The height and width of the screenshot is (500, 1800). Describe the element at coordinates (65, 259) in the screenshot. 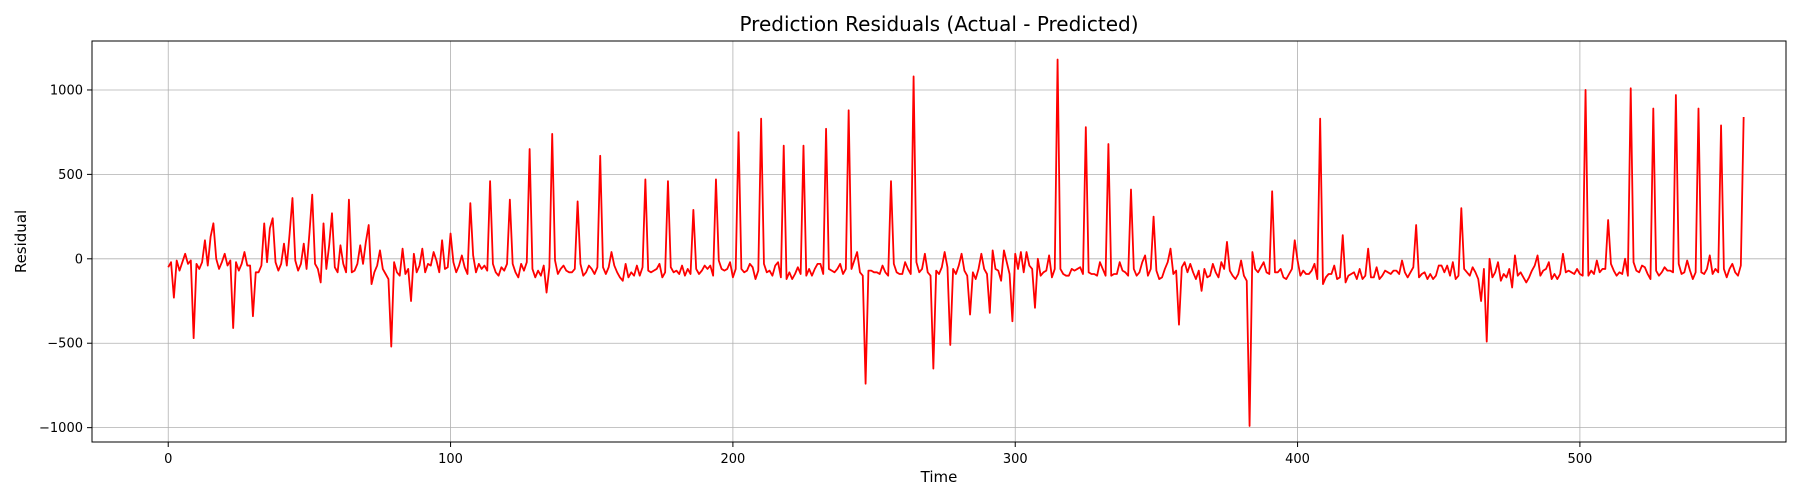

I see `y-axis-ticks: −1000 −500 0 500 1000` at that location.